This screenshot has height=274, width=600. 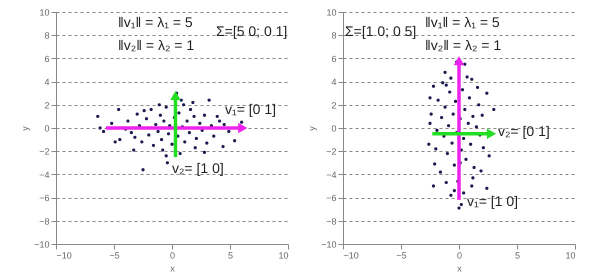 I want to click on annotation: v₁= [0 1], so click(x=250, y=109).